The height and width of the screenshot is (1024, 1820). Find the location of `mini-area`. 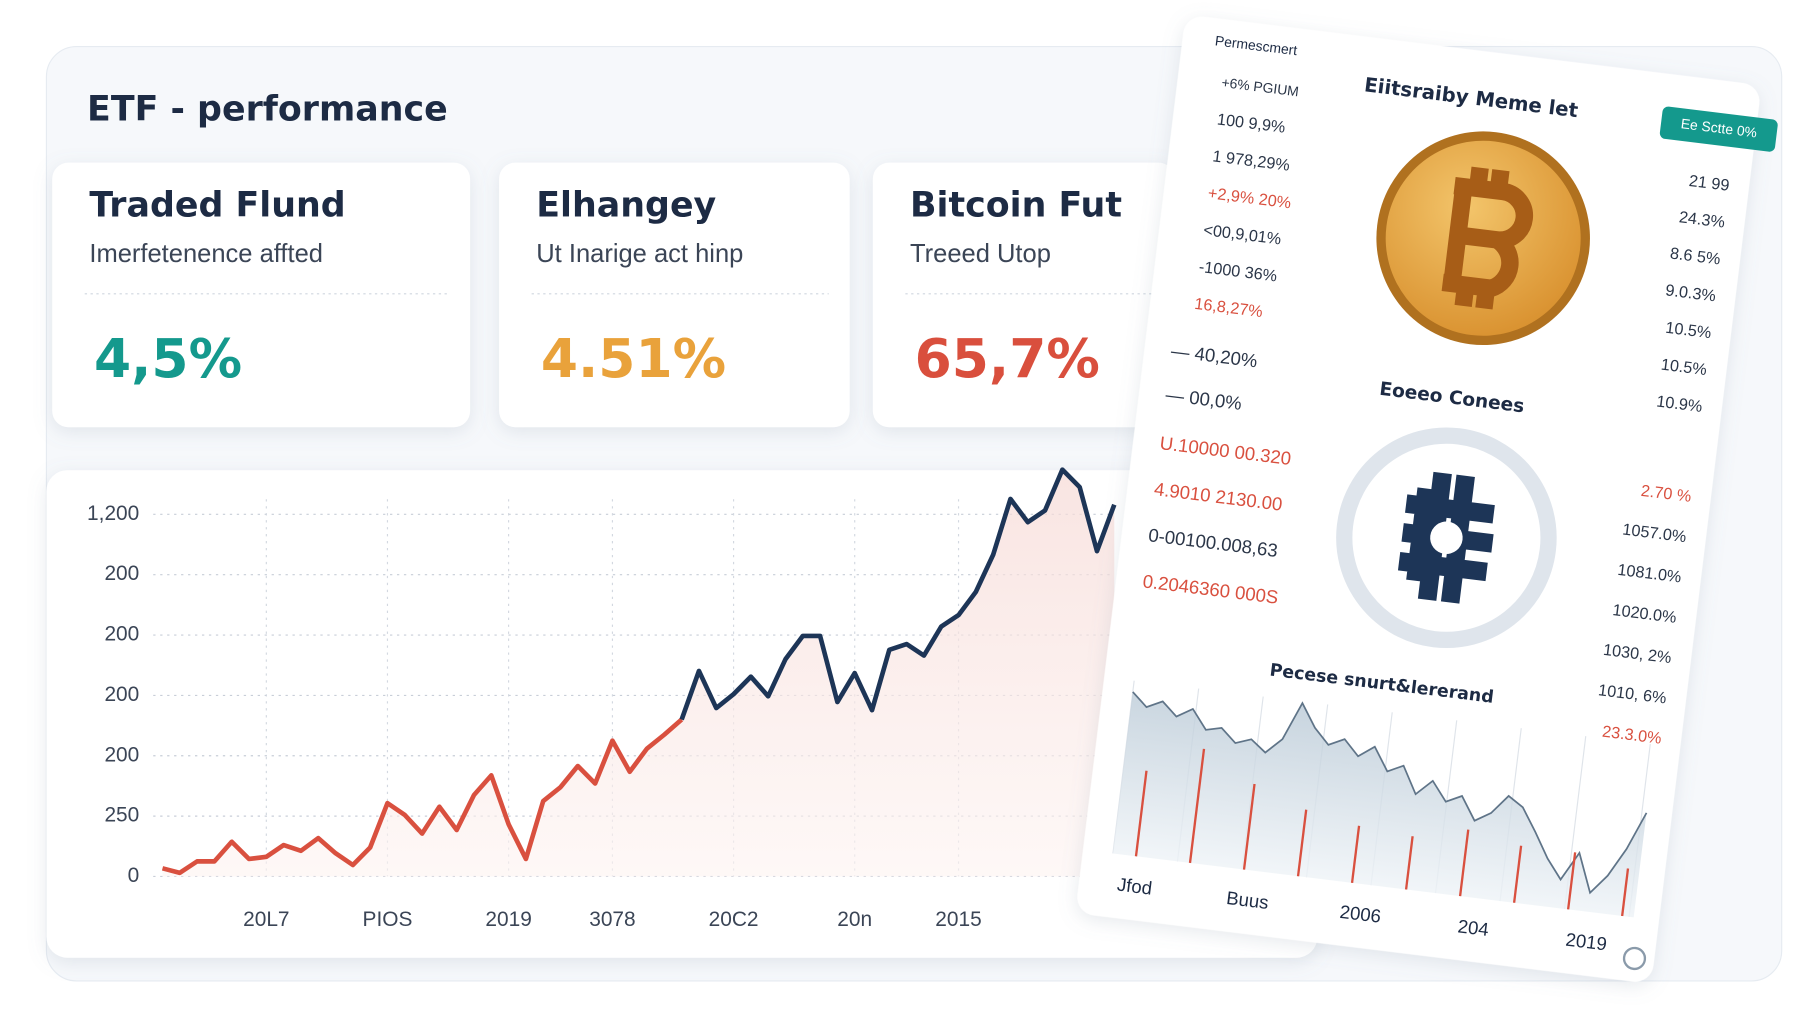

mini-area is located at coordinates (1379, 804).